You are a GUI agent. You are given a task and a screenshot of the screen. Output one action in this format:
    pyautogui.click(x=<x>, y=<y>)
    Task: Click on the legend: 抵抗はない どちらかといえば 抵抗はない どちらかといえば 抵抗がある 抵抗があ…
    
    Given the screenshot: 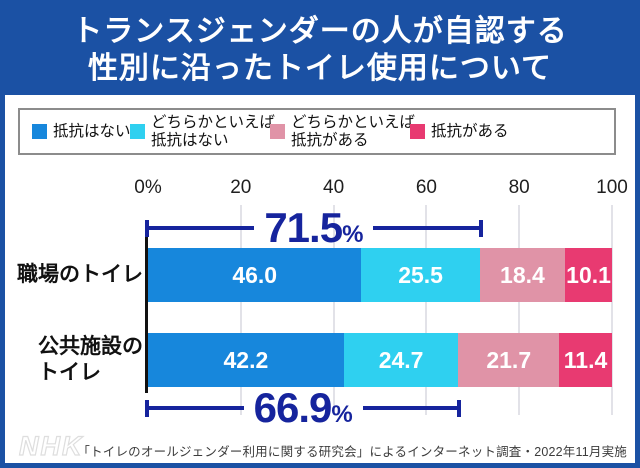 What is the action you would take?
    pyautogui.click(x=317, y=131)
    